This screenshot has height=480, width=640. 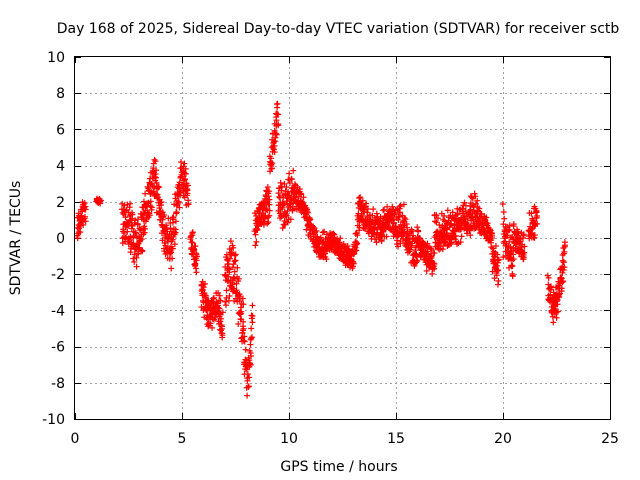 What do you see at coordinates (60, 130) in the screenshot?
I see `y-tick-label: 6` at bounding box center [60, 130].